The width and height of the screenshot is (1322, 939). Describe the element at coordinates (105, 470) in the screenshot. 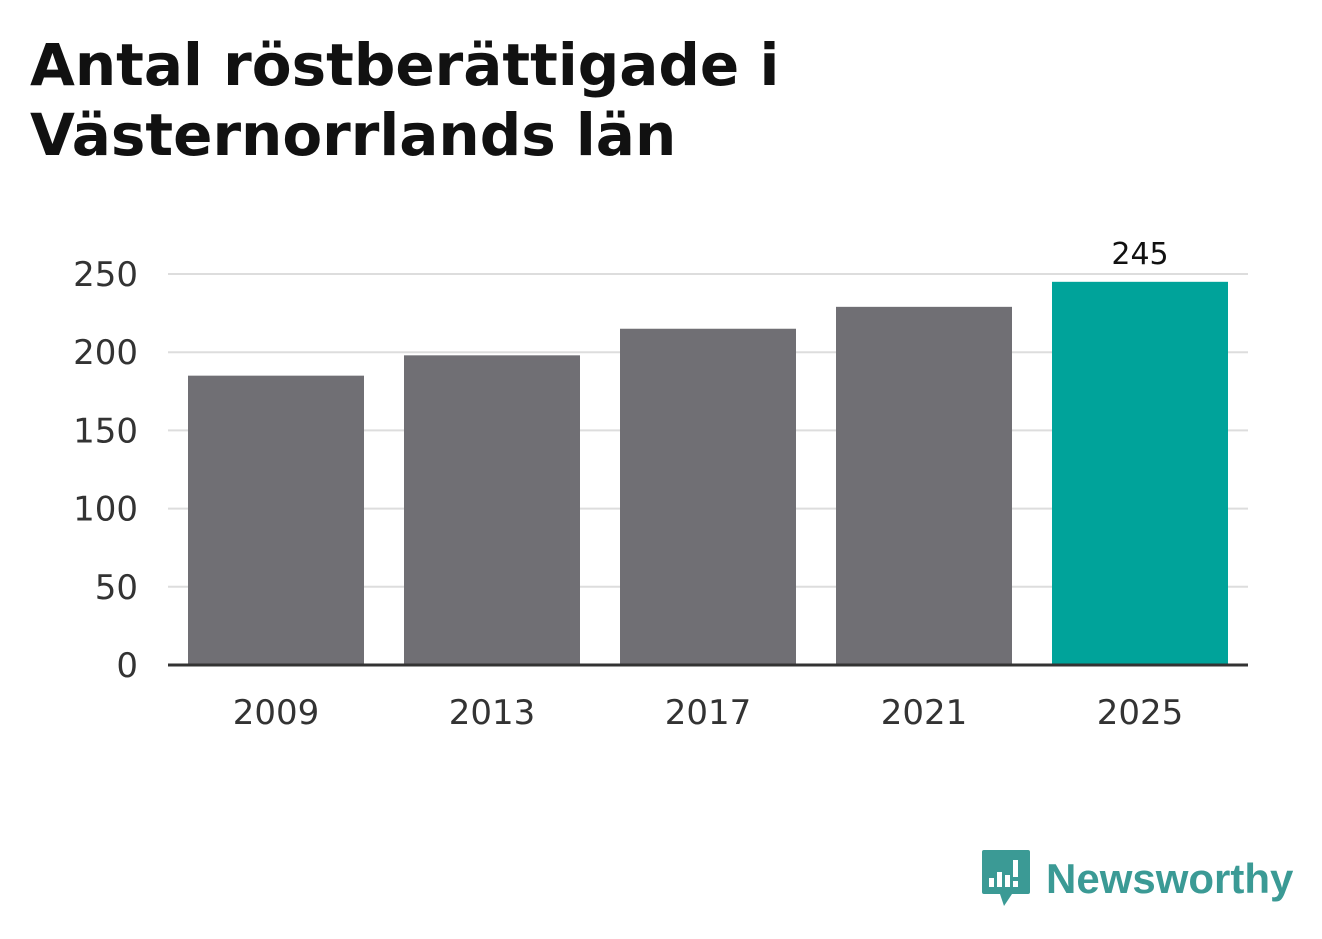

I see `y-axis-tick-labels: 0 50 100 150 200 250` at that location.